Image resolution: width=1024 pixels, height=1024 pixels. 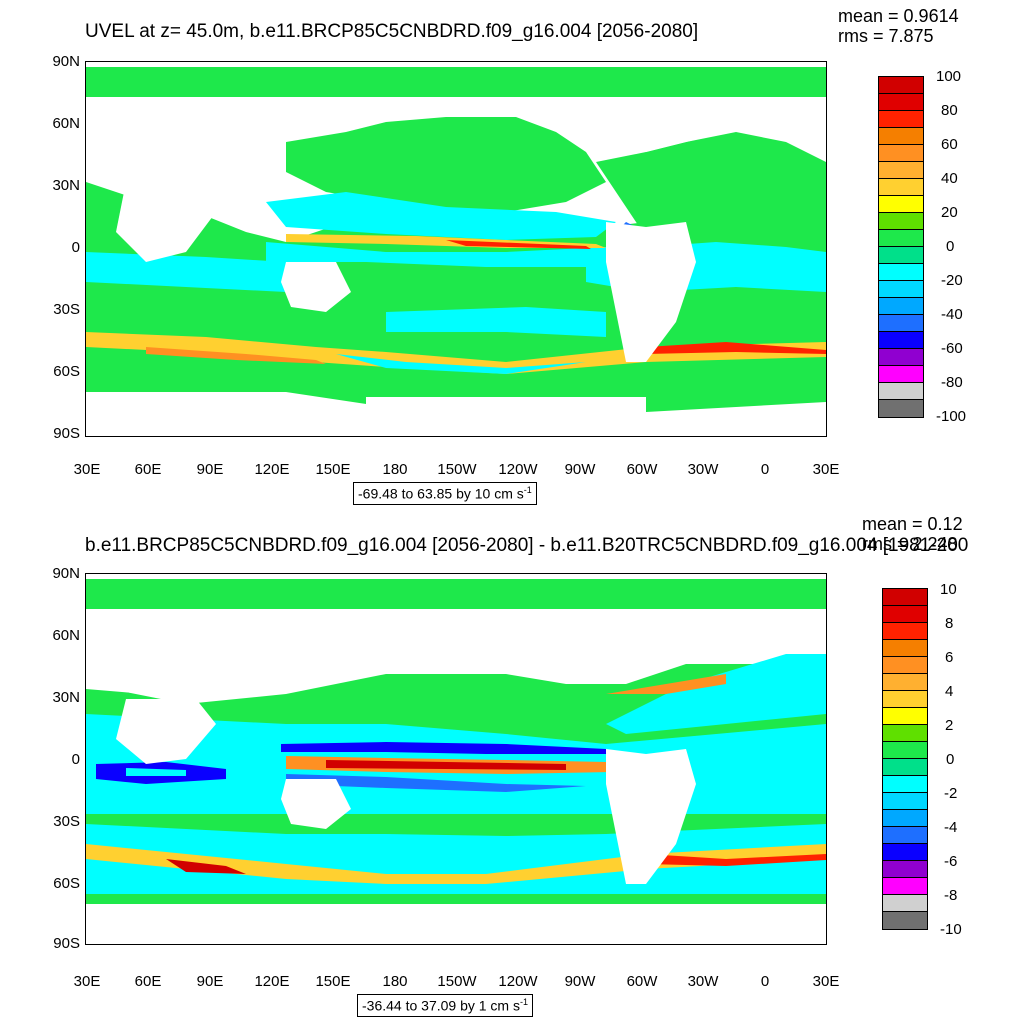 I want to click on legend-label: -8, so click(x=951, y=895).